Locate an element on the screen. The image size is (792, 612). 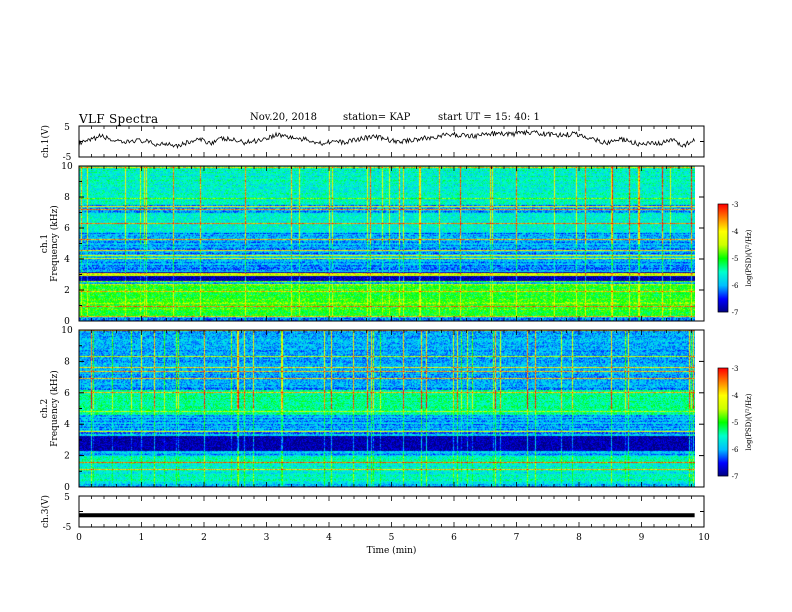
x-axis-label: Time (min) is located at coordinates (392, 550).